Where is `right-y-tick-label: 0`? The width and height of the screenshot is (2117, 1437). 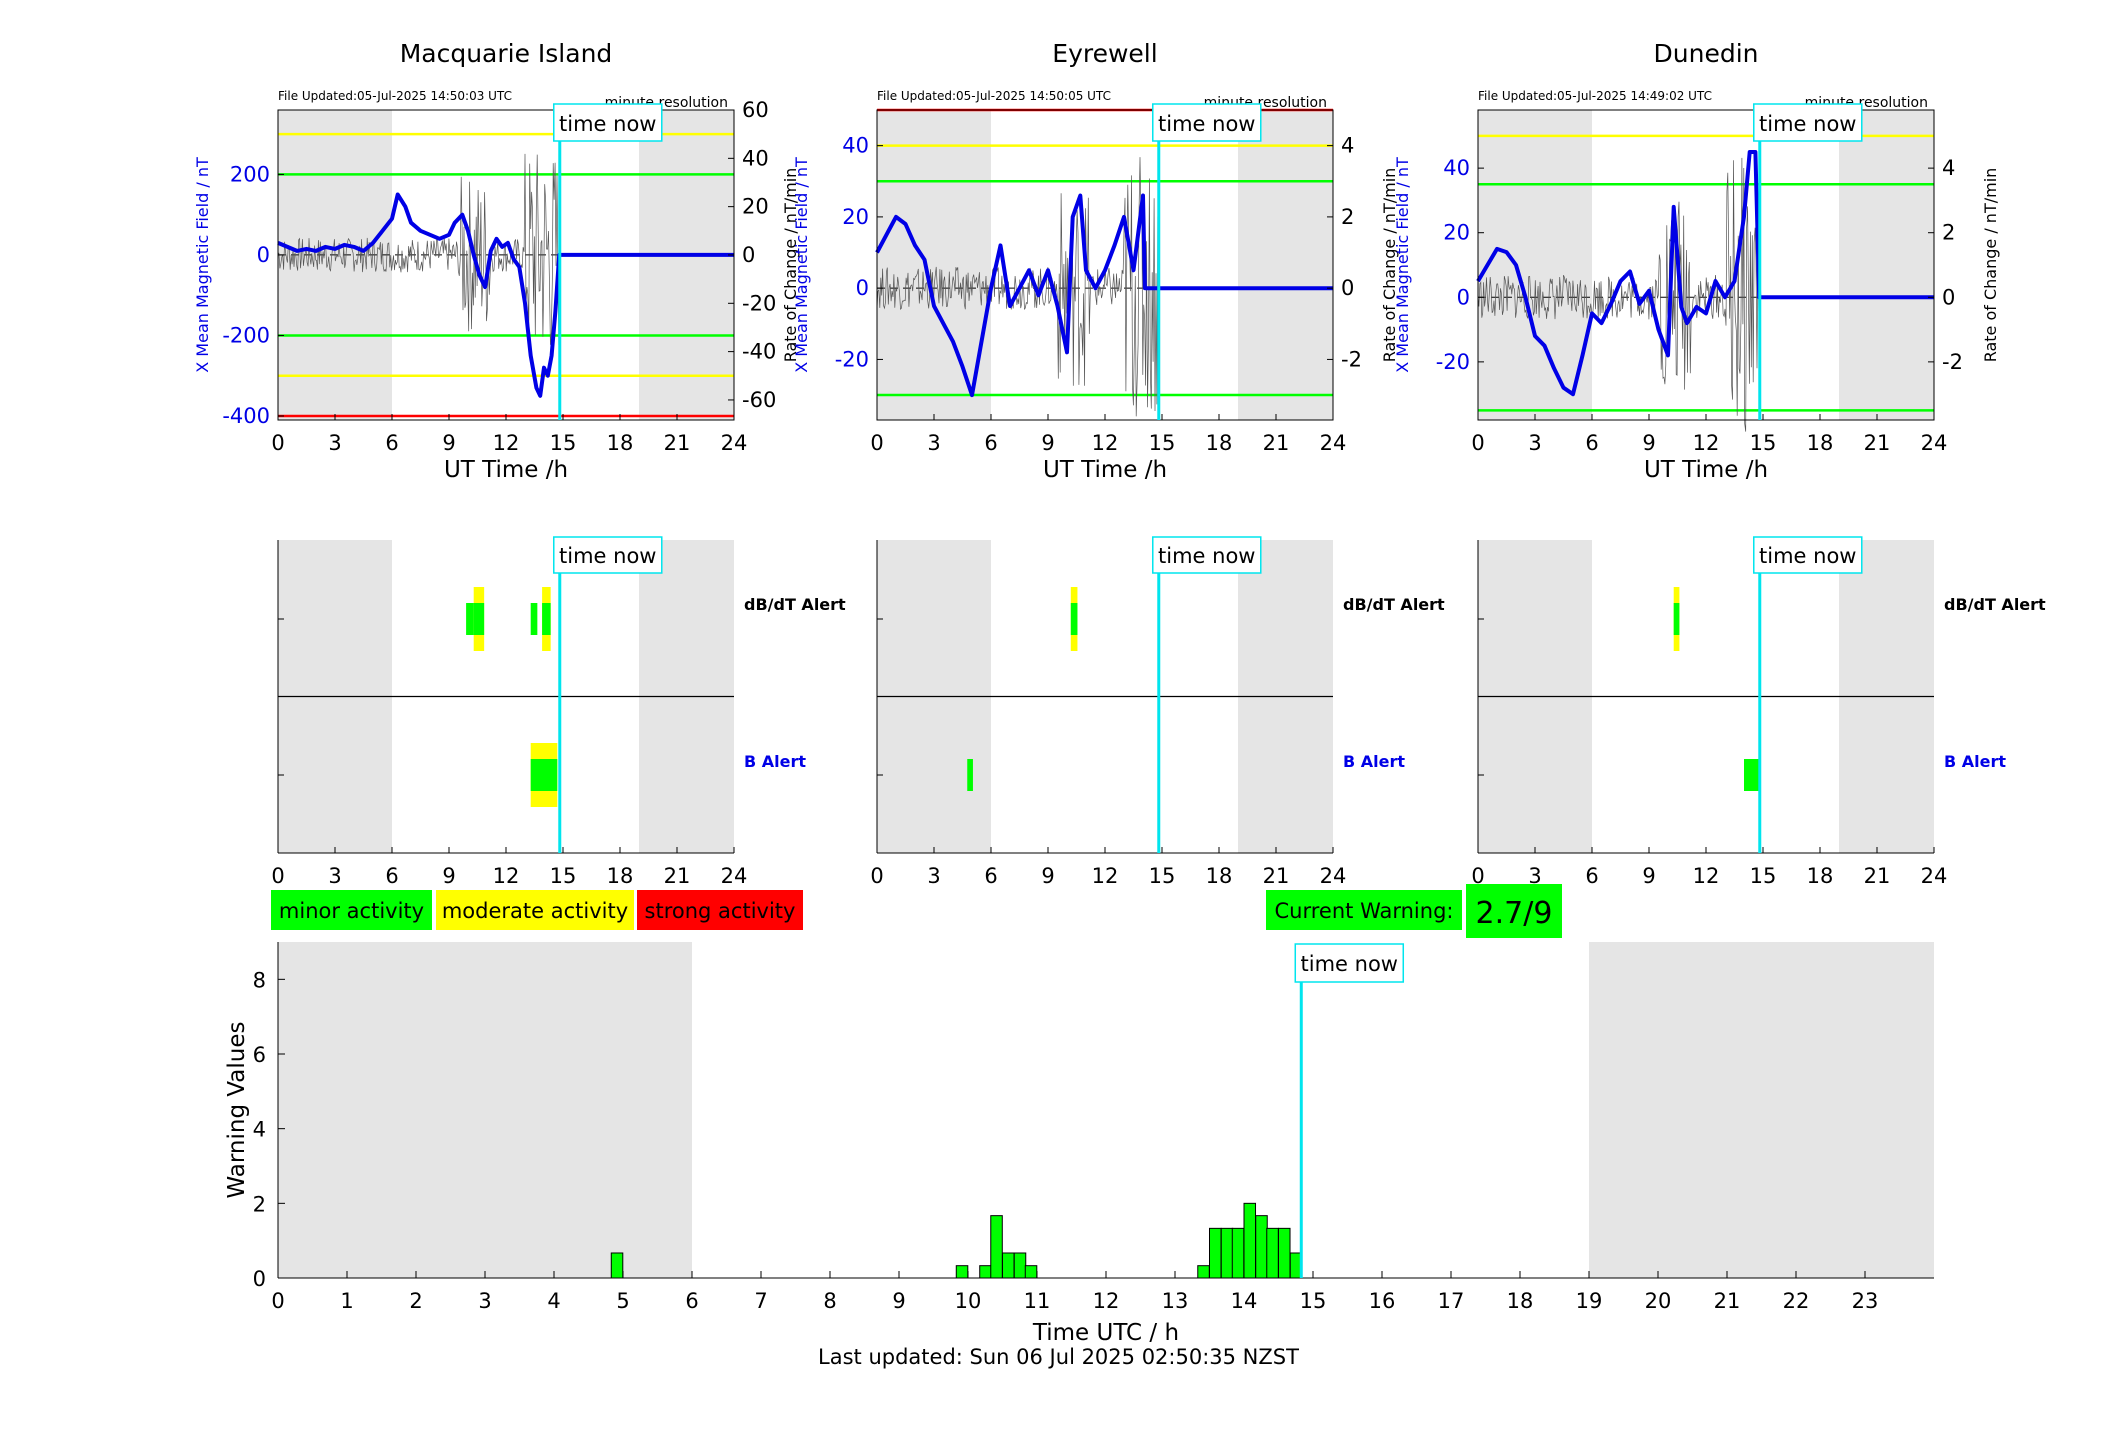
right-y-tick-label: 0 is located at coordinates (748, 255).